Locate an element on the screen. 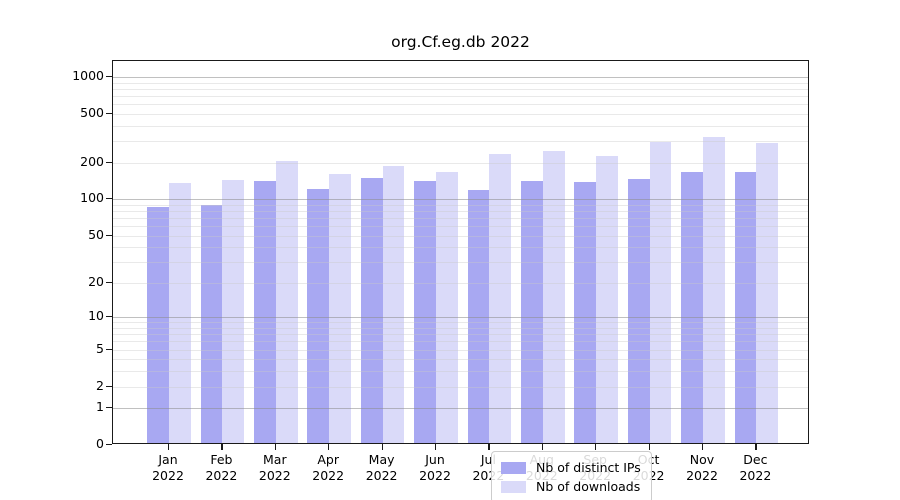 The image size is (900, 500). legend-row-distinct-ips: Nb of distinct IPs is located at coordinates (571, 467).